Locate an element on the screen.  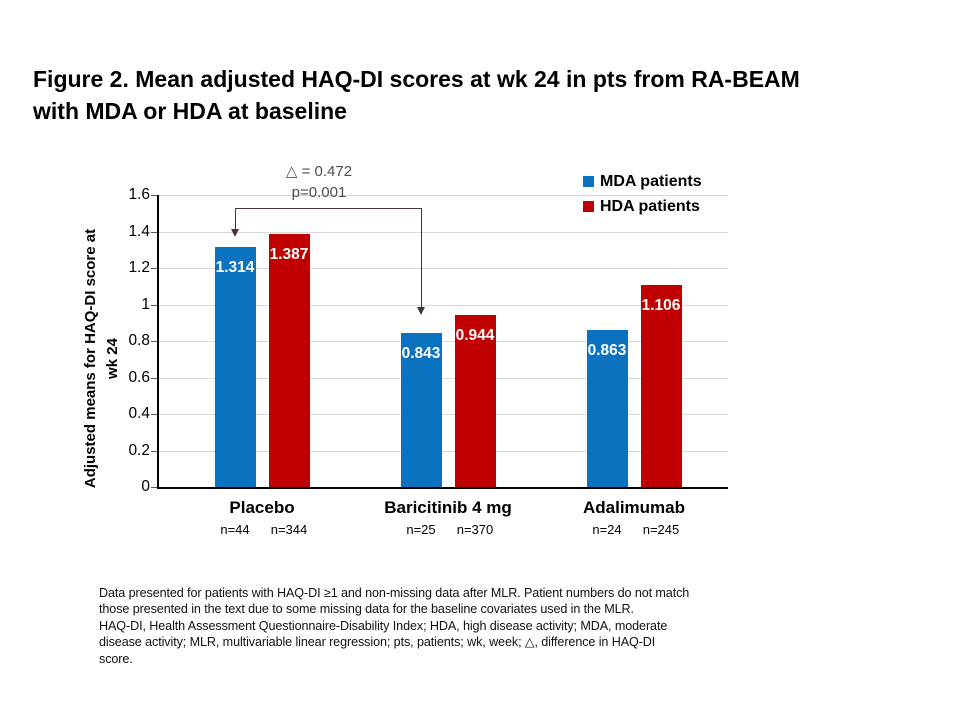
bar-adalimumab-mda: 0.863 is located at coordinates (607, 408).